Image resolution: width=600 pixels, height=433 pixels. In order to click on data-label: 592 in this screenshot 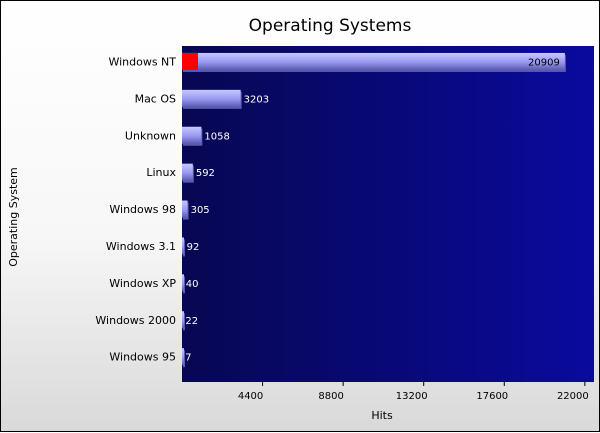, I will do `click(205, 173)`.